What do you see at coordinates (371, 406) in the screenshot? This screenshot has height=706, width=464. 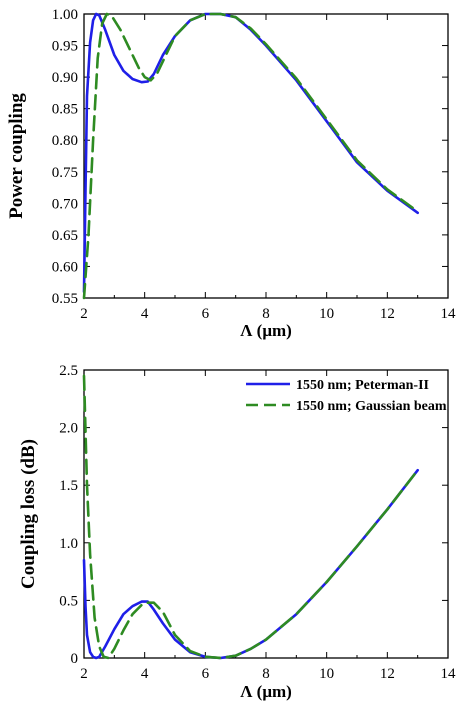 I see `legend-entry-2: 1550 nm; Gaussian beam` at bounding box center [371, 406].